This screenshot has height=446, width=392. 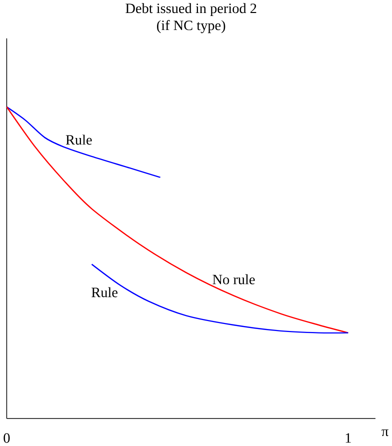 What do you see at coordinates (348, 438) in the screenshot?
I see `x-tick-label: 1` at bounding box center [348, 438].